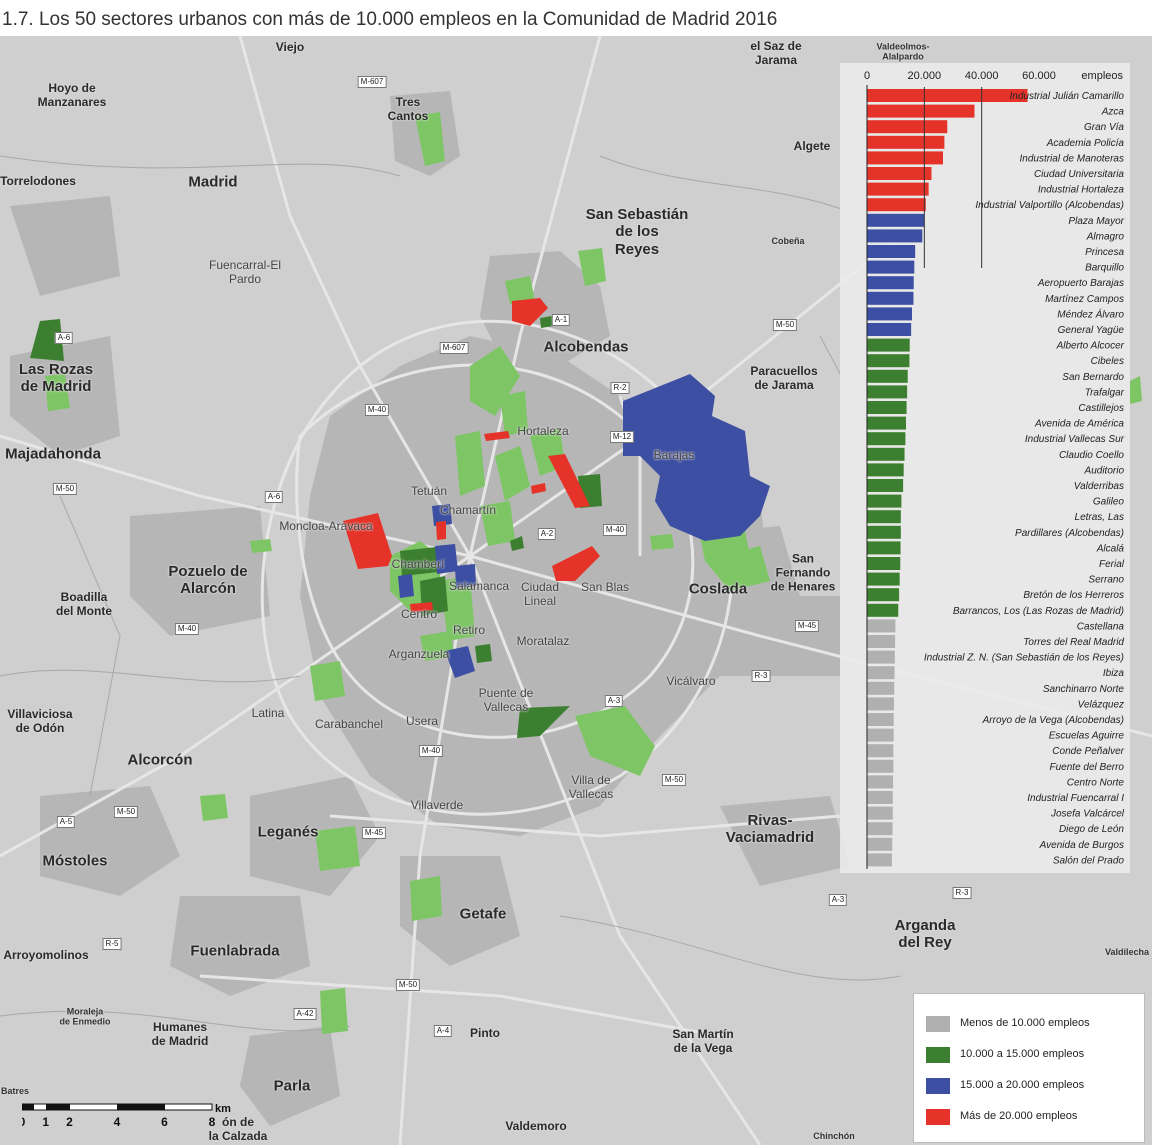 This screenshot has height=1146, width=1152. I want to click on bar-label: Salón del Prado, so click(1089, 860).